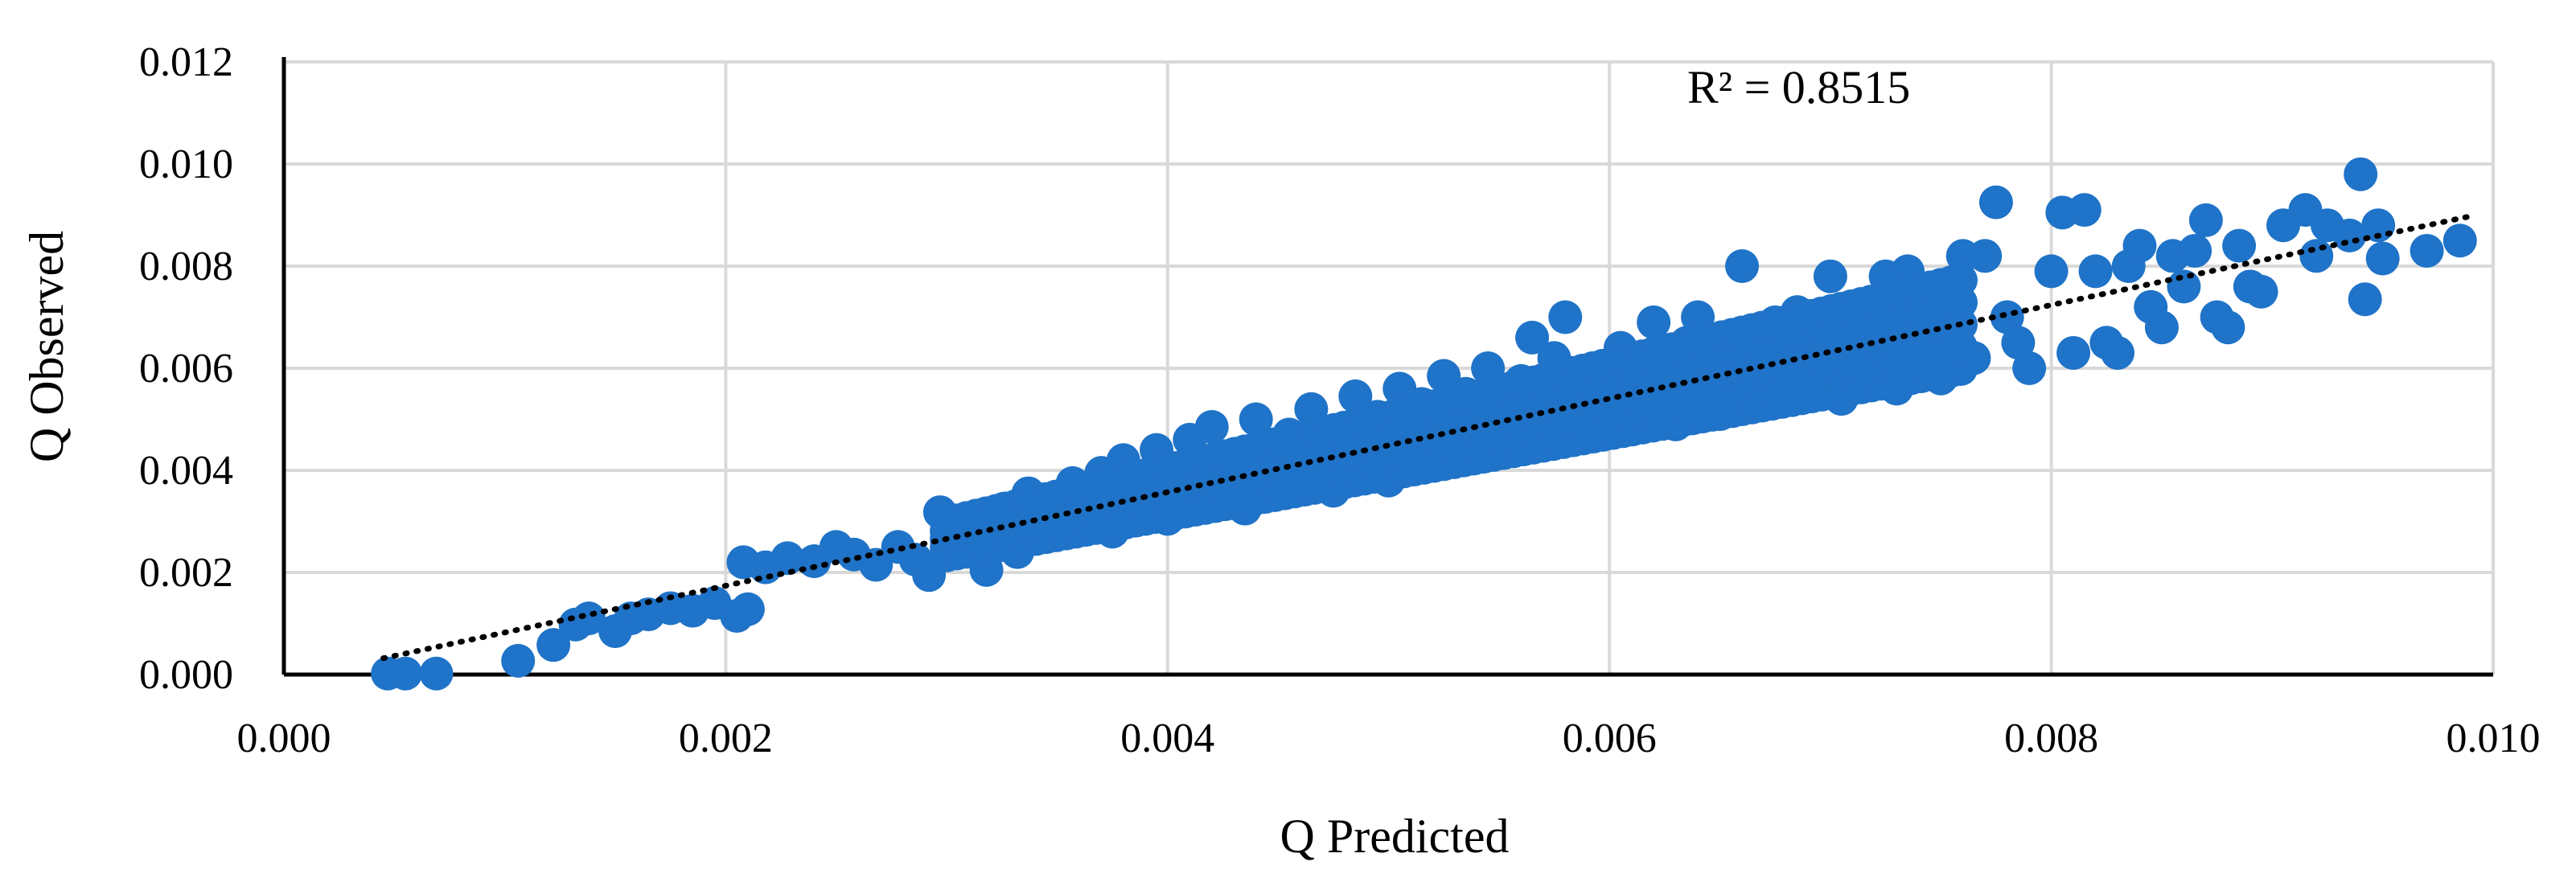 The height and width of the screenshot is (882, 2576). What do you see at coordinates (186, 471) in the screenshot?
I see `y-tick-label: 0.004` at bounding box center [186, 471].